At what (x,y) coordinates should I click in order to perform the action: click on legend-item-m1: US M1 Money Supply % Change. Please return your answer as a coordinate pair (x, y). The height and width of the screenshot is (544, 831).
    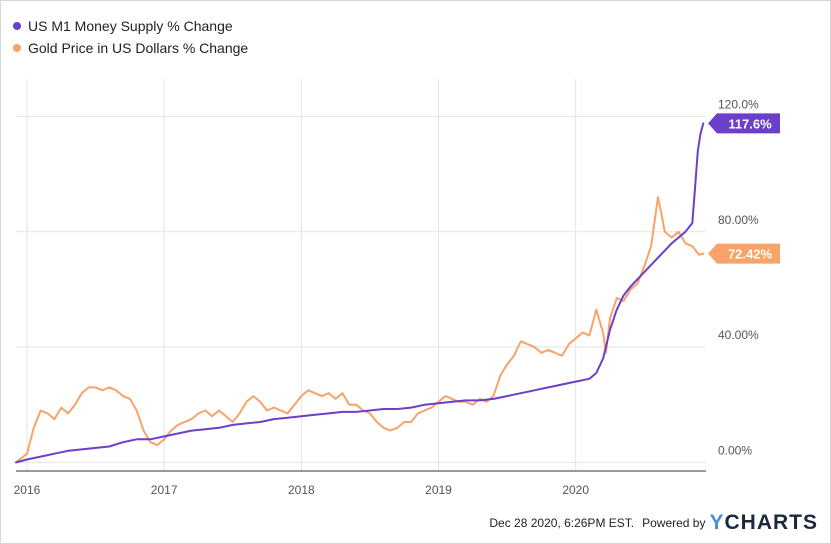
    Looking at the image, I should click on (130, 26).